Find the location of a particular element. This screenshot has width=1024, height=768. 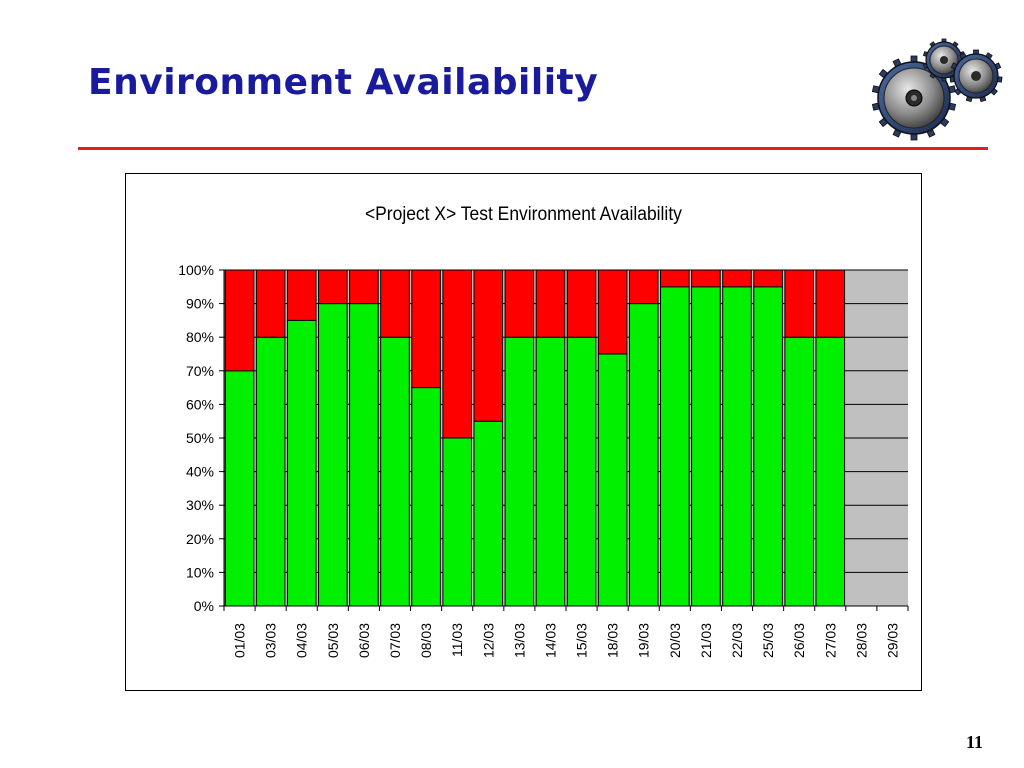

x-tick-label: 18/03 is located at coordinates (613, 640).